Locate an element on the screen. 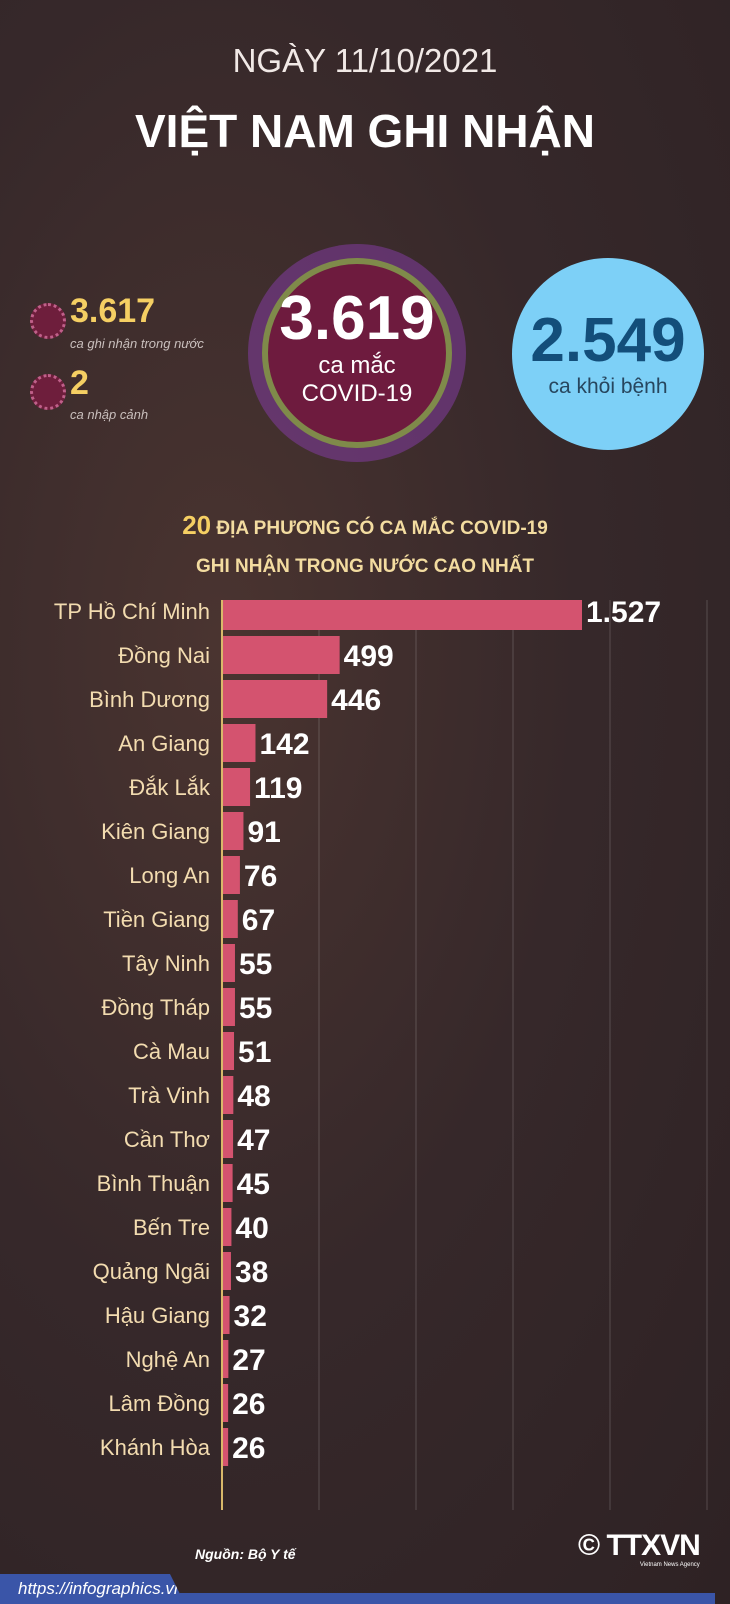 This screenshot has height=1604, width=730. category-label: Cà Mau is located at coordinates (171, 1051).